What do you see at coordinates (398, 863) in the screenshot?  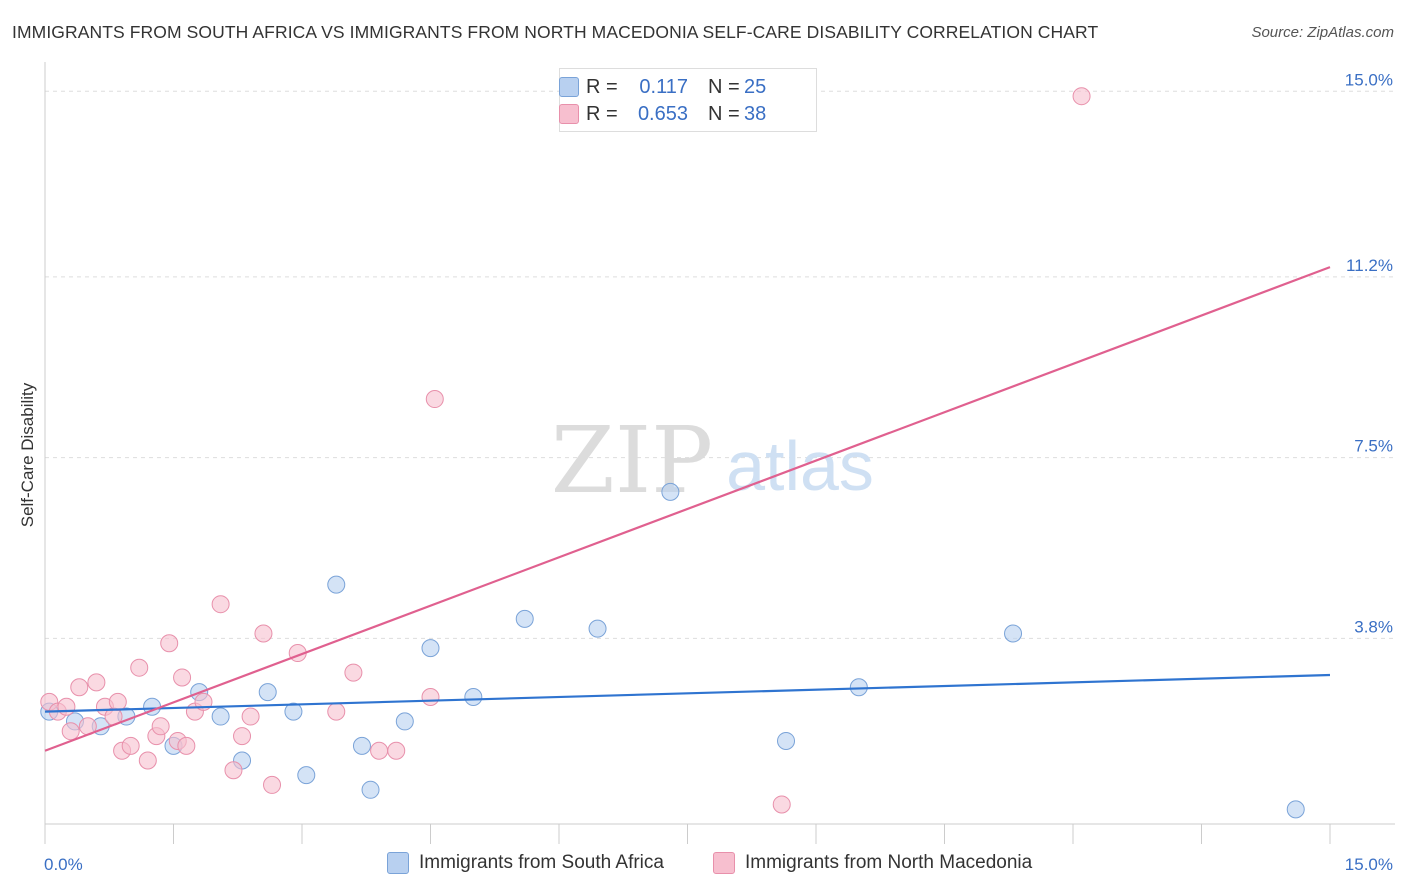 I see `bottom-legend-swatch-blue` at bounding box center [398, 863].